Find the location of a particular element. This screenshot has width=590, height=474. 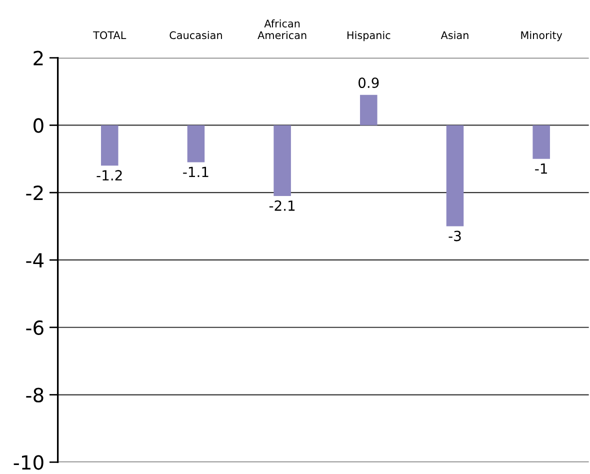

data-label: -1.1 is located at coordinates (195, 171).